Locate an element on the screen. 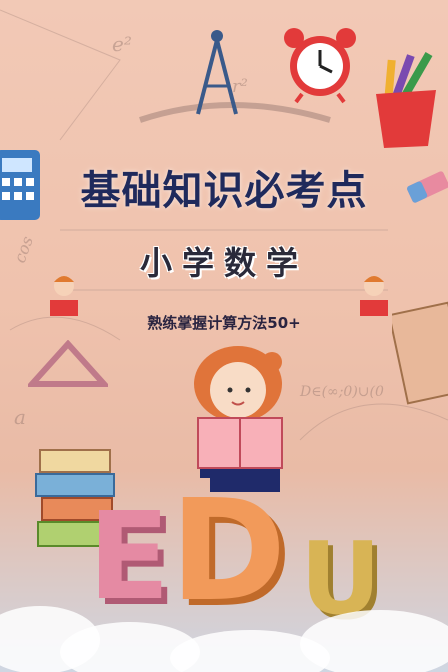 Image resolution: width=448 pixels, height=672 pixels. kid-reading-right-icon is located at coordinates (374, 296).